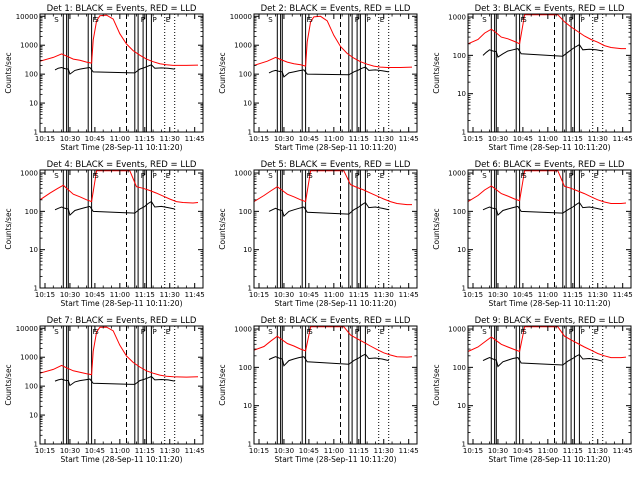 The width and height of the screenshot is (640, 480). I want to click on panel-title: Det 2: BLACK = Events, RED = LLD, so click(336, 9).